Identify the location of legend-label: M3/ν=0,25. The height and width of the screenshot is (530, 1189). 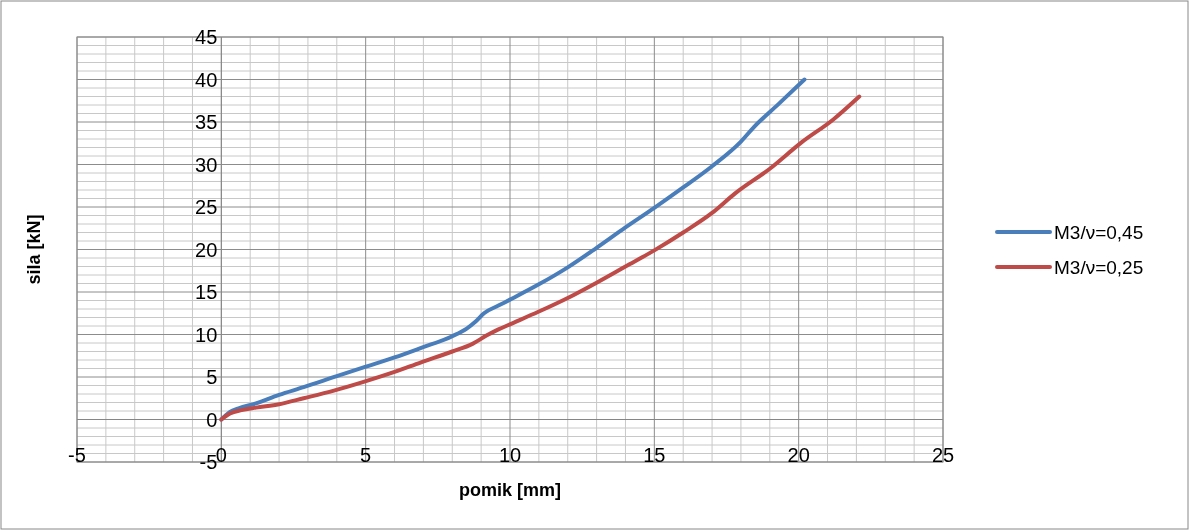
(1099, 267).